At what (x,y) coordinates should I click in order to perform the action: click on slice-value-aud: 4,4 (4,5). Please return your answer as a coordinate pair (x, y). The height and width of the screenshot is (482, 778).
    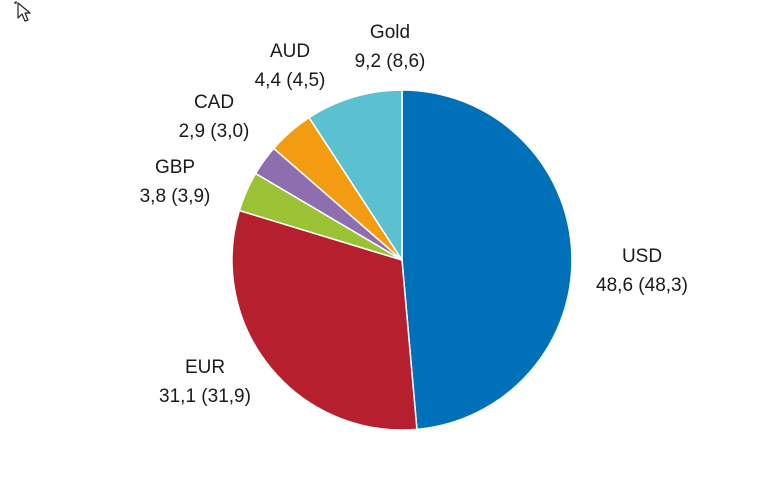
    Looking at the image, I should click on (290, 80).